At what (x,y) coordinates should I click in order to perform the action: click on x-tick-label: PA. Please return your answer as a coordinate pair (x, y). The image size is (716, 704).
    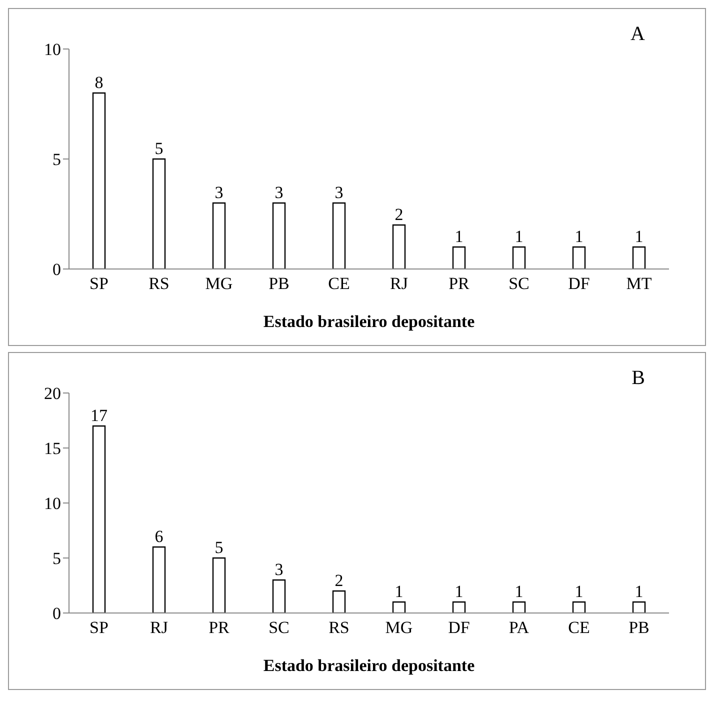
    Looking at the image, I should click on (519, 628).